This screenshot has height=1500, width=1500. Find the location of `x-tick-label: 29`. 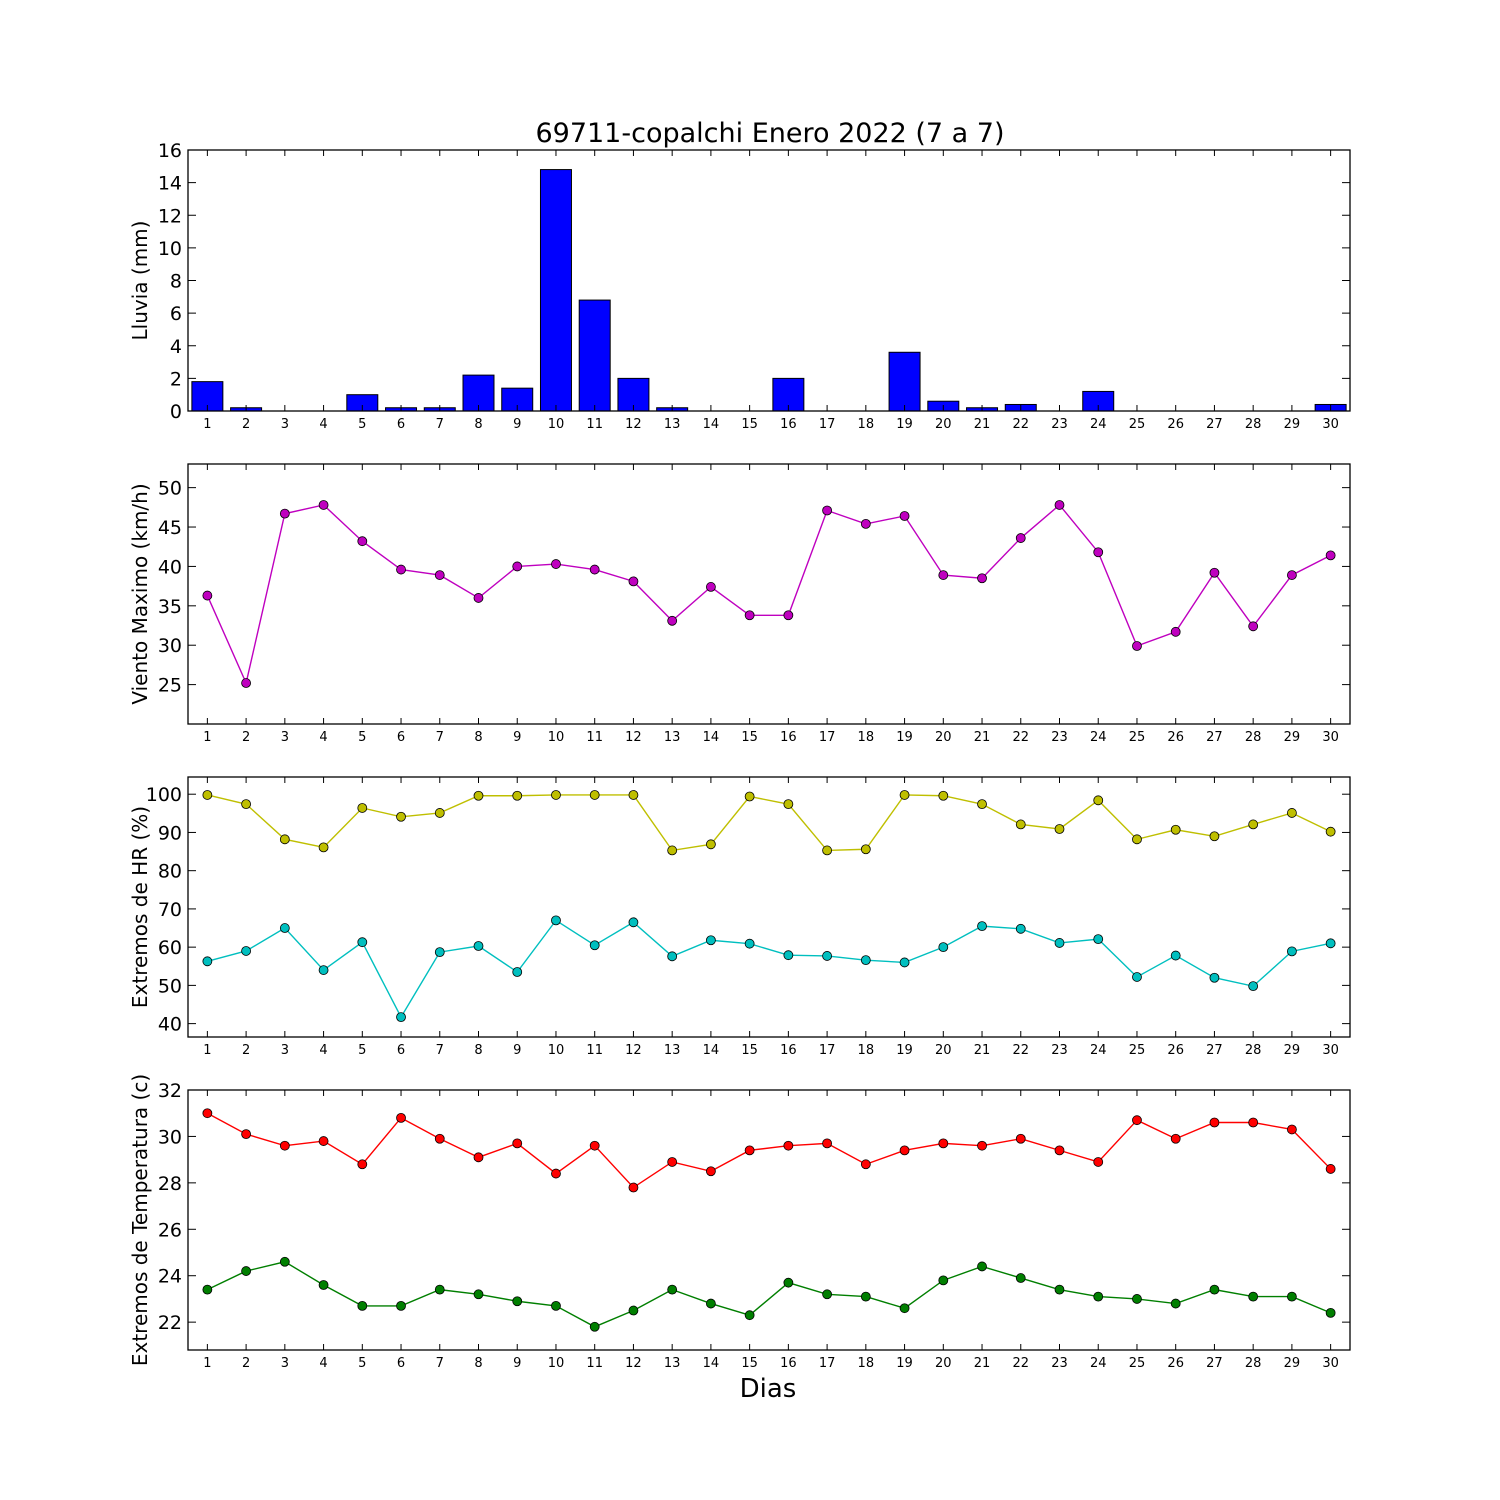

x-tick-label: 29 is located at coordinates (1292, 737).